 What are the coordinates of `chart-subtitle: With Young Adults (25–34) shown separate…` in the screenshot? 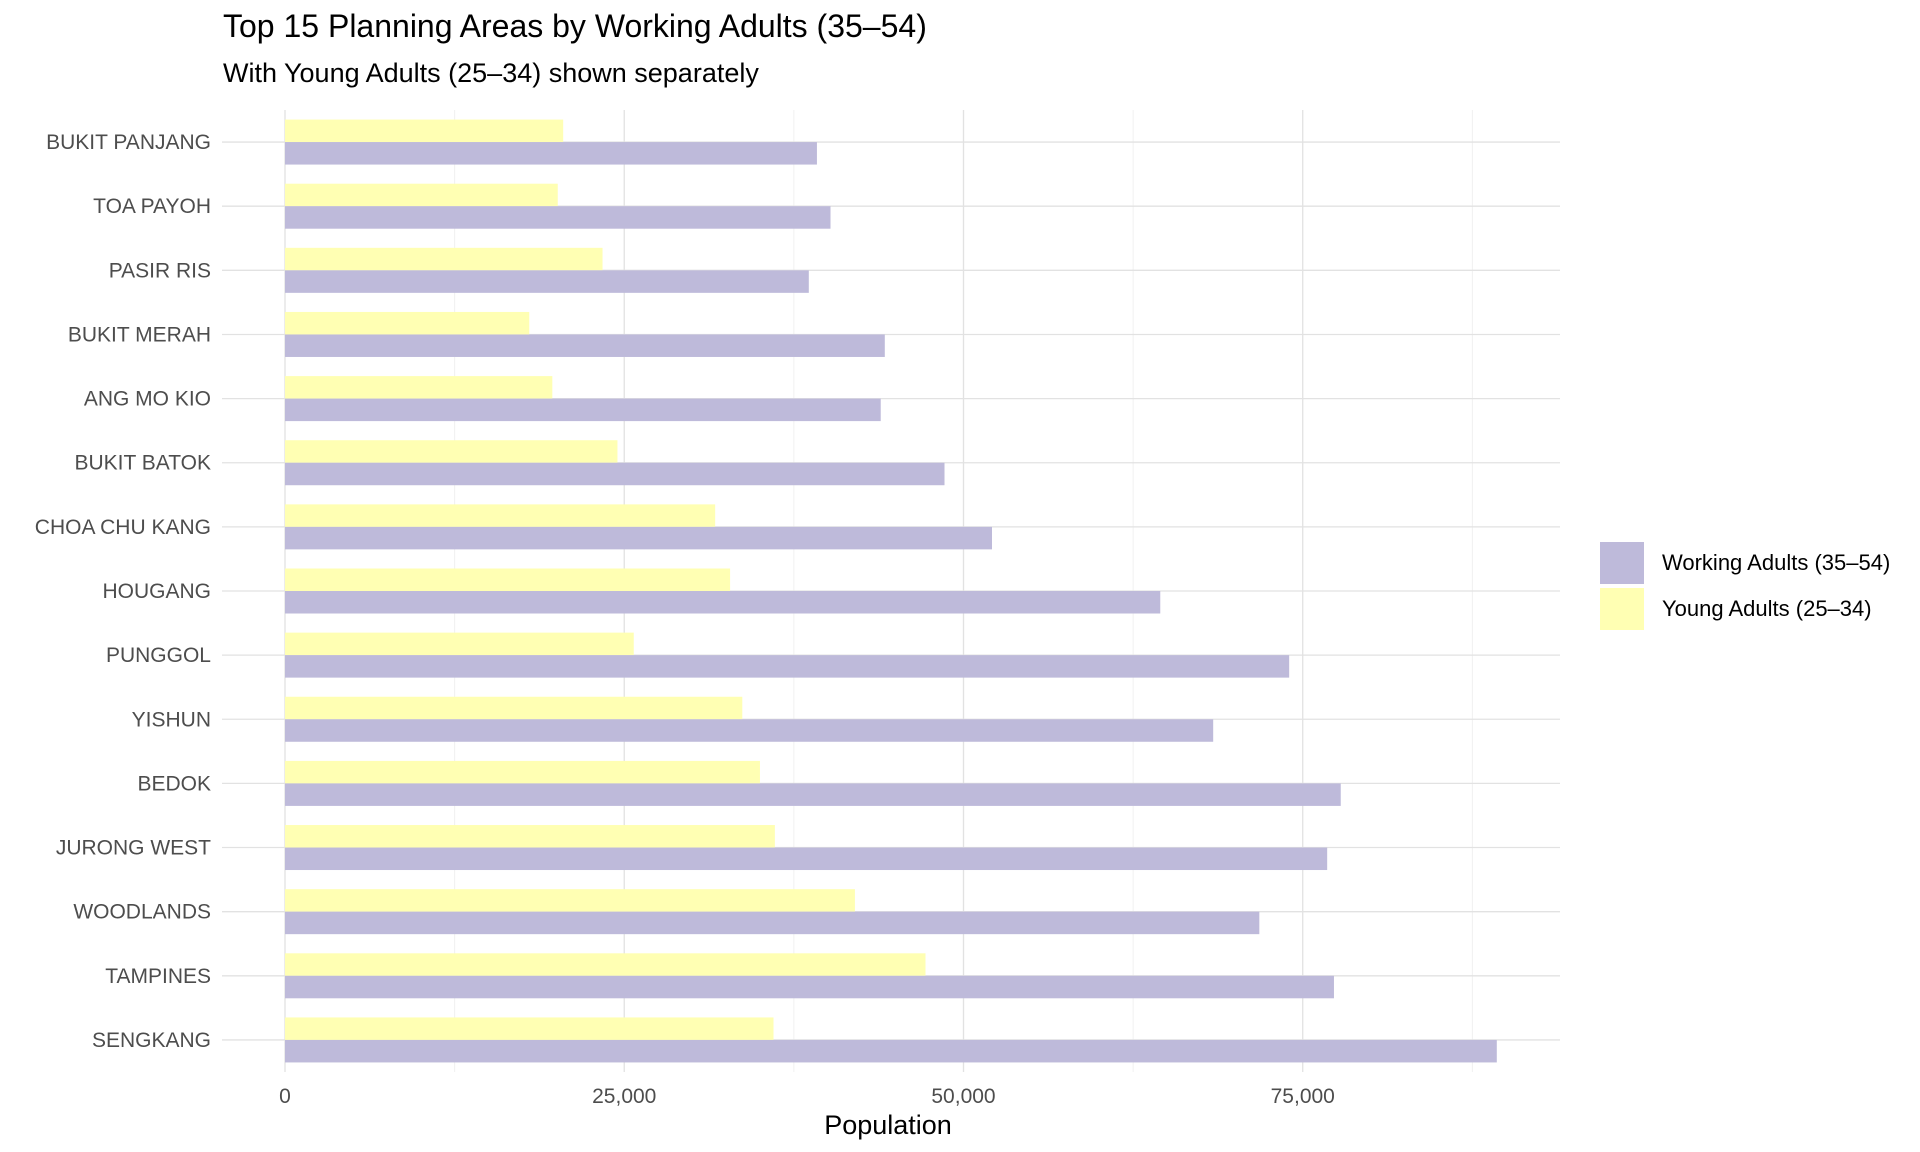 It's located at (491, 73).